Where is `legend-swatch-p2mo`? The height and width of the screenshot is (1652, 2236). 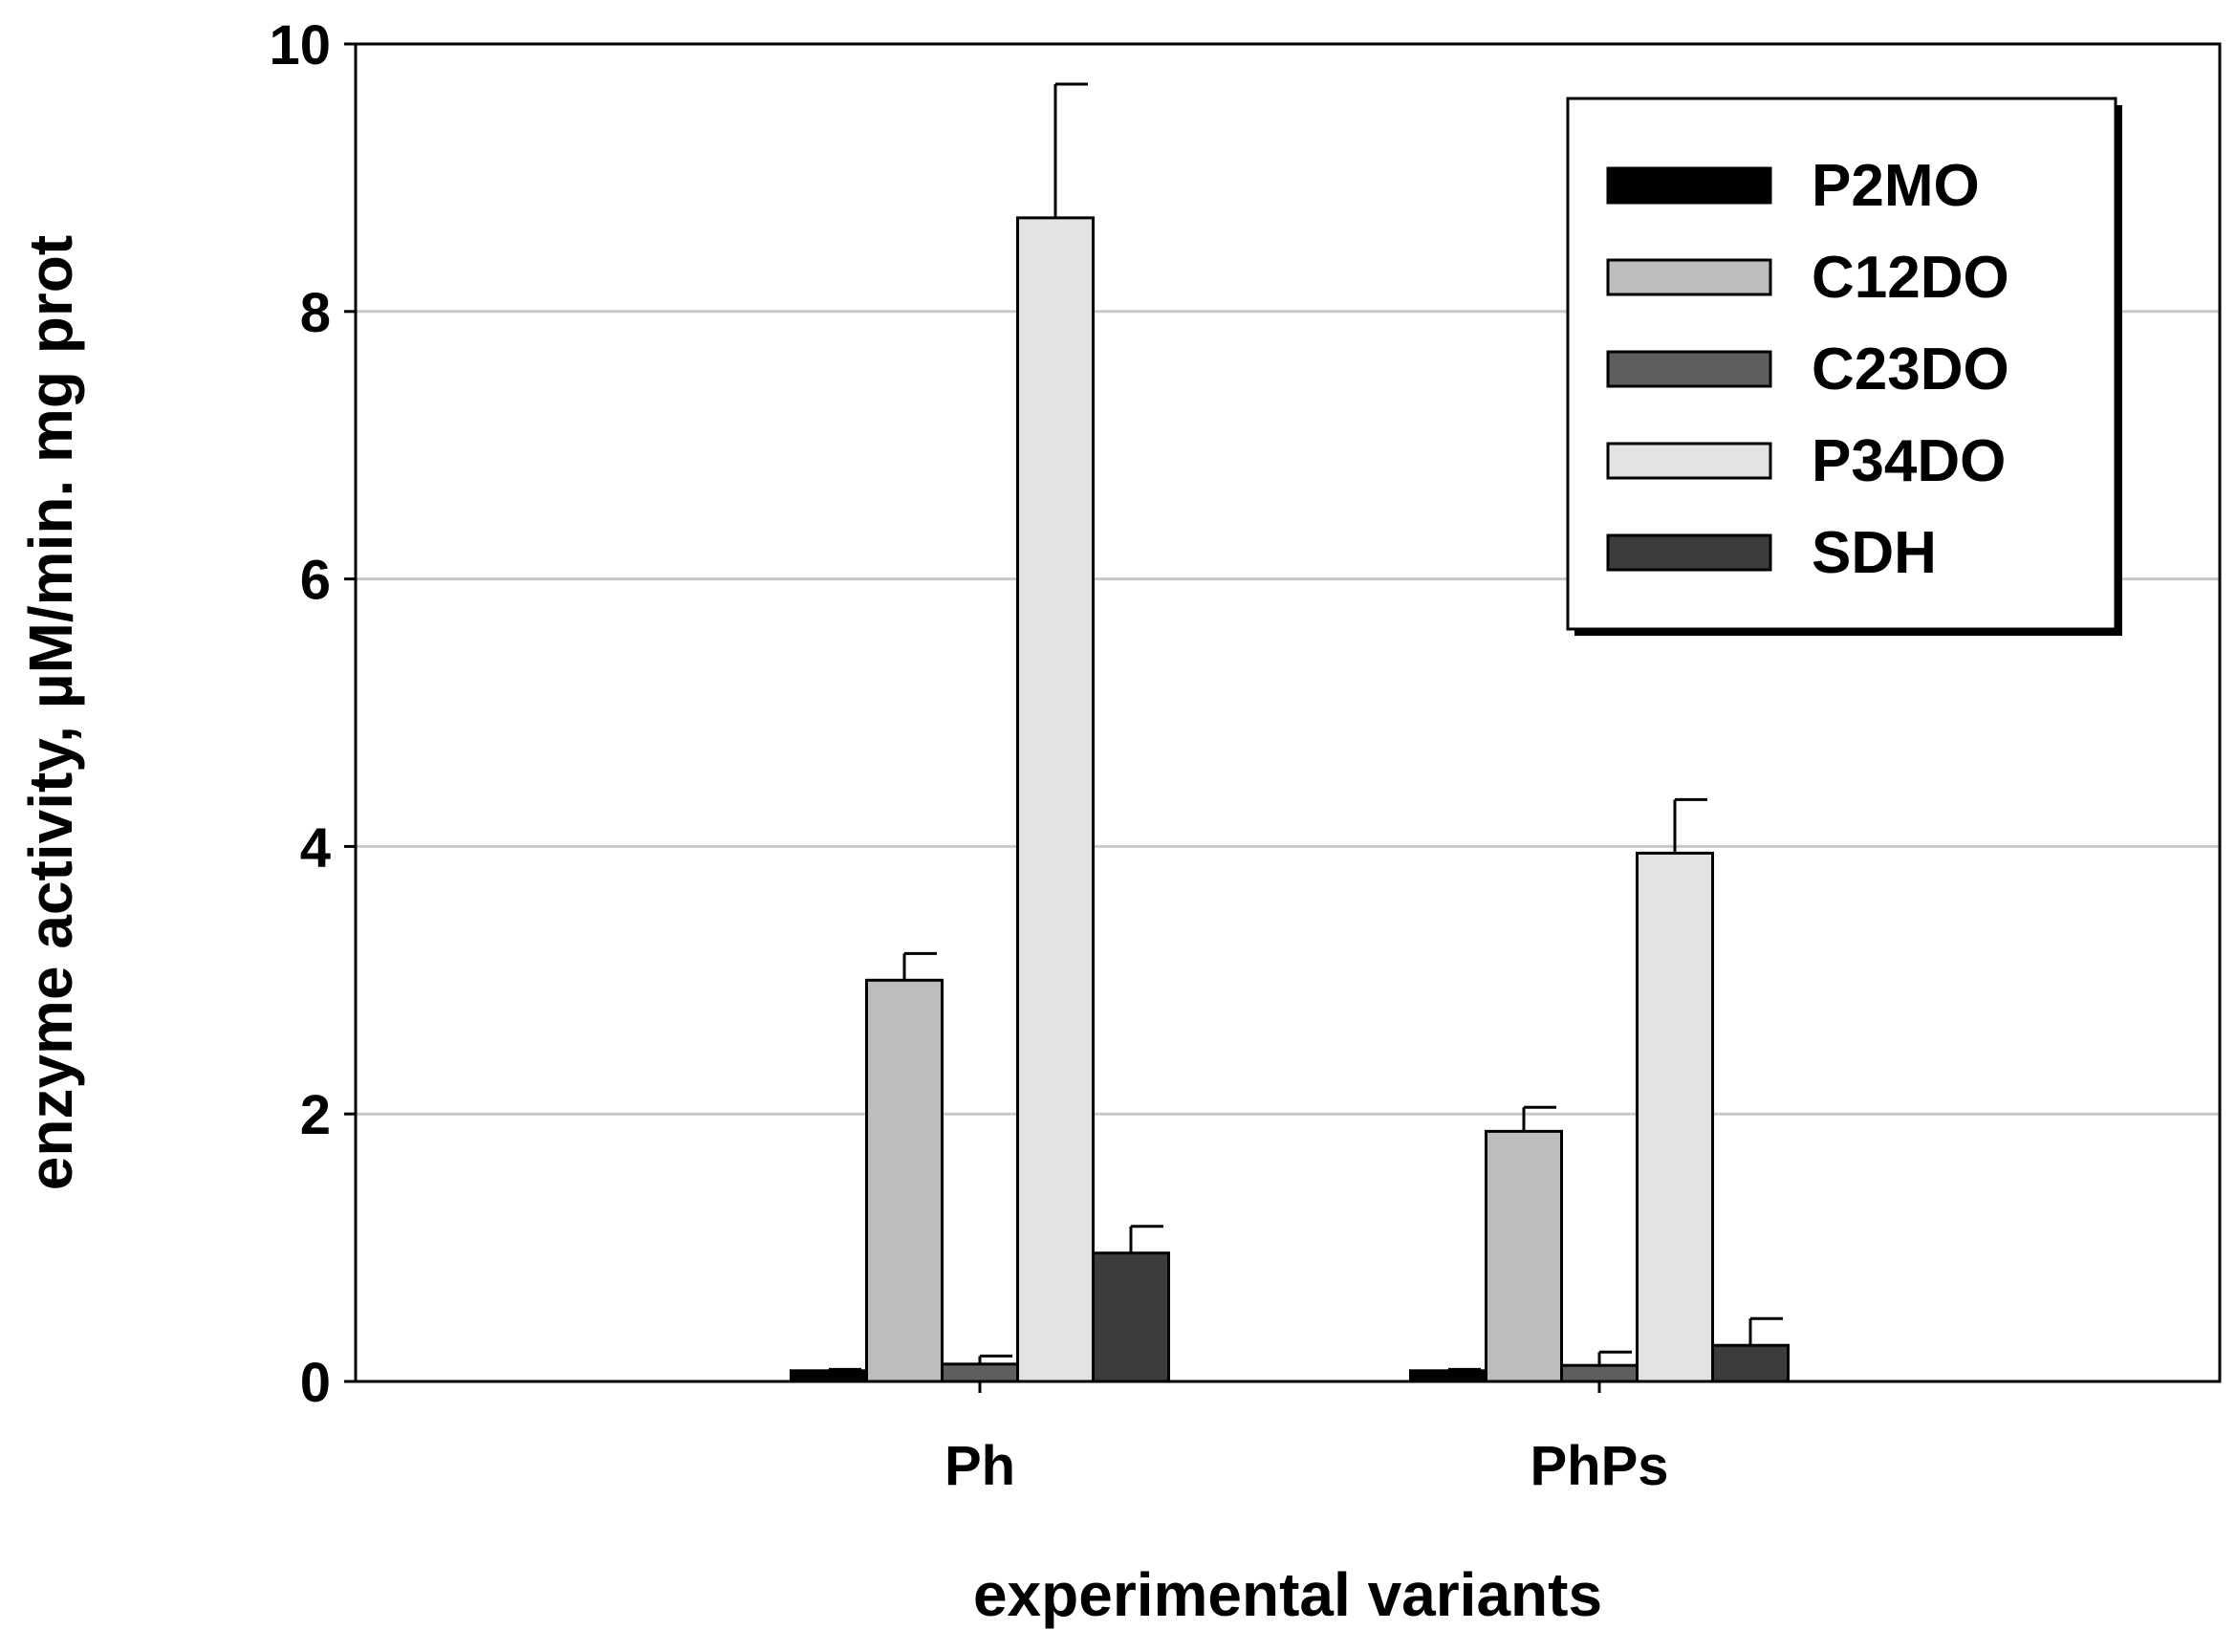
legend-swatch-p2mo is located at coordinates (1689, 185).